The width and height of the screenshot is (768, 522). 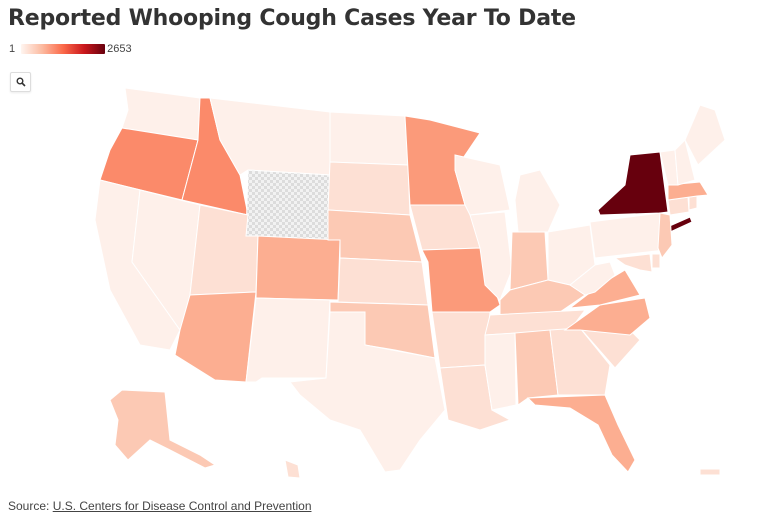 I want to click on state-new-york, so click(x=633, y=183).